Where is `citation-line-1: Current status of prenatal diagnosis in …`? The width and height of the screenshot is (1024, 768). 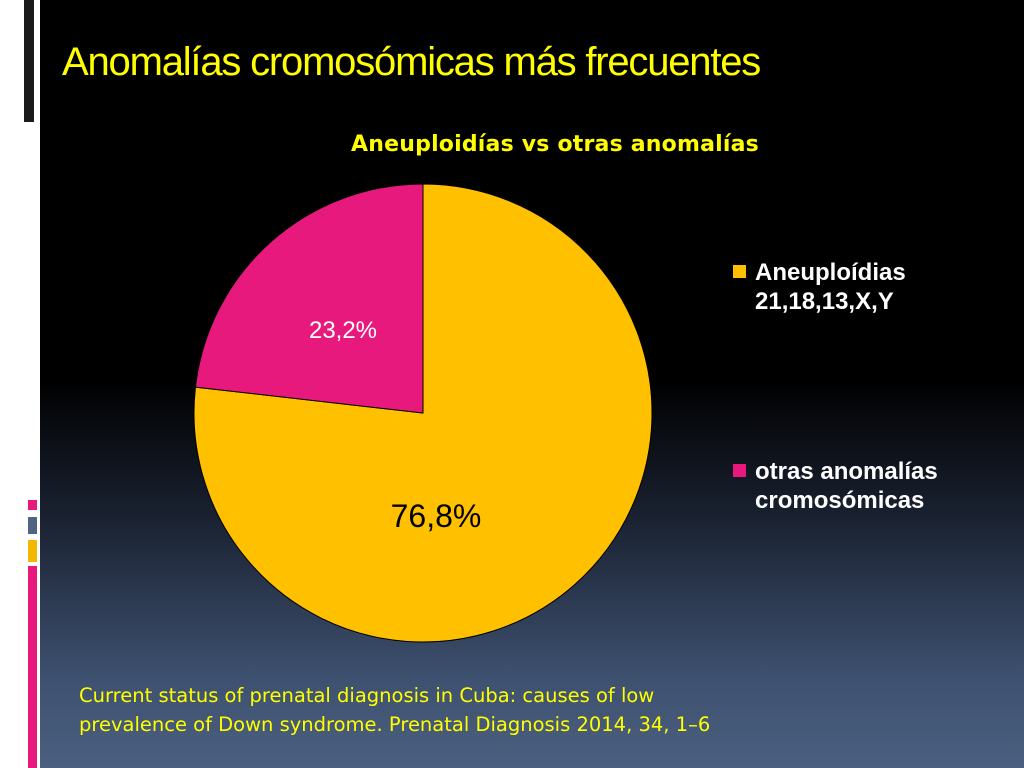
citation-line-1: Current status of prenatal diagnosis in … is located at coordinates (367, 695).